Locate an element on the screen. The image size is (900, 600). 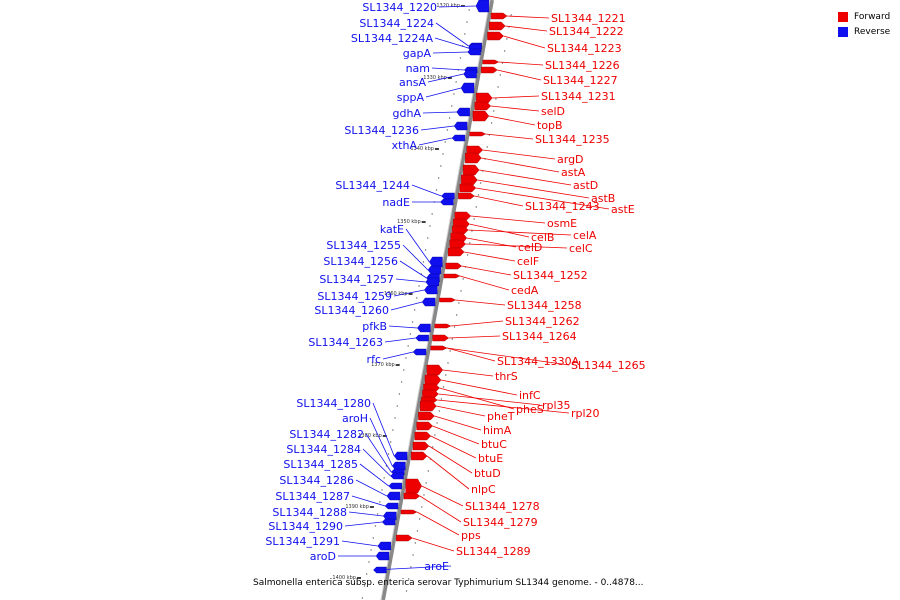
forward-gene-label: astB is located at coordinates (603, 198).